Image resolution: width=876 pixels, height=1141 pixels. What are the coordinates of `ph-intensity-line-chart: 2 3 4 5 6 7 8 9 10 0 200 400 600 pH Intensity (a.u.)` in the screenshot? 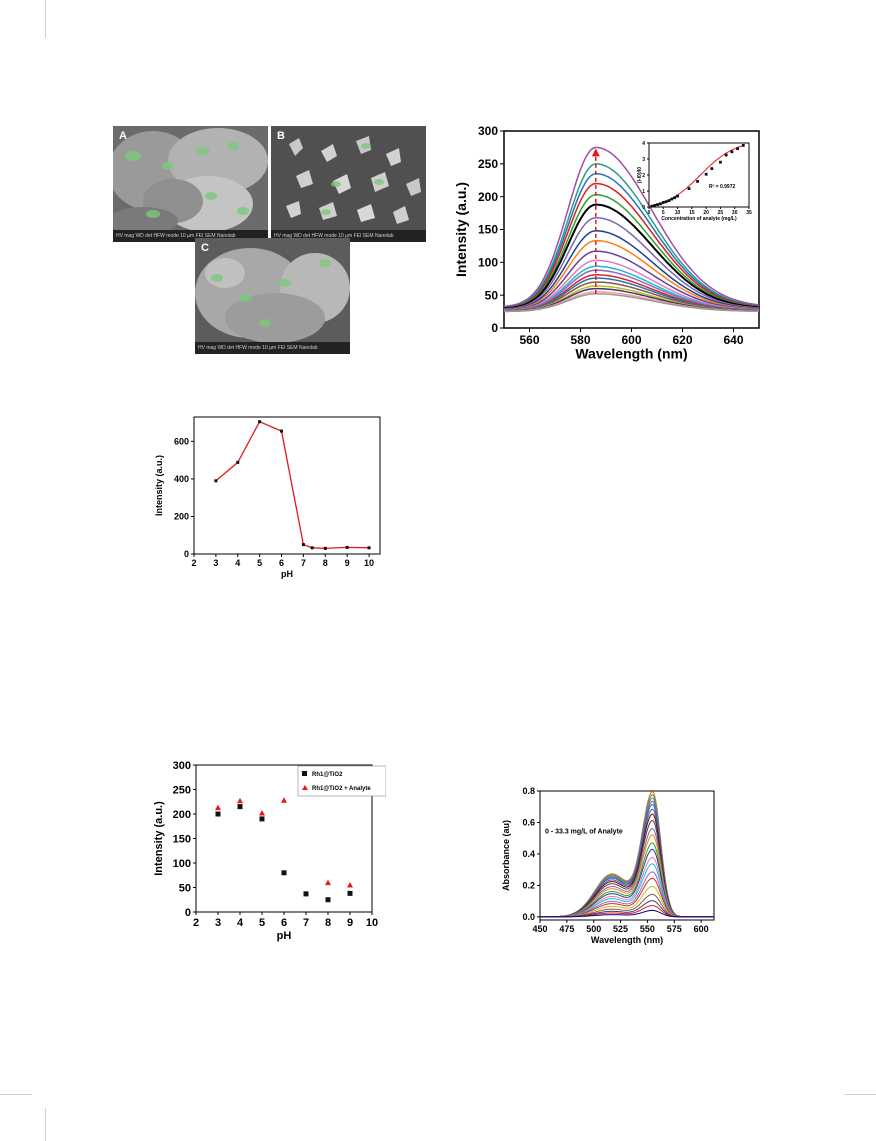 It's located at (267, 497).